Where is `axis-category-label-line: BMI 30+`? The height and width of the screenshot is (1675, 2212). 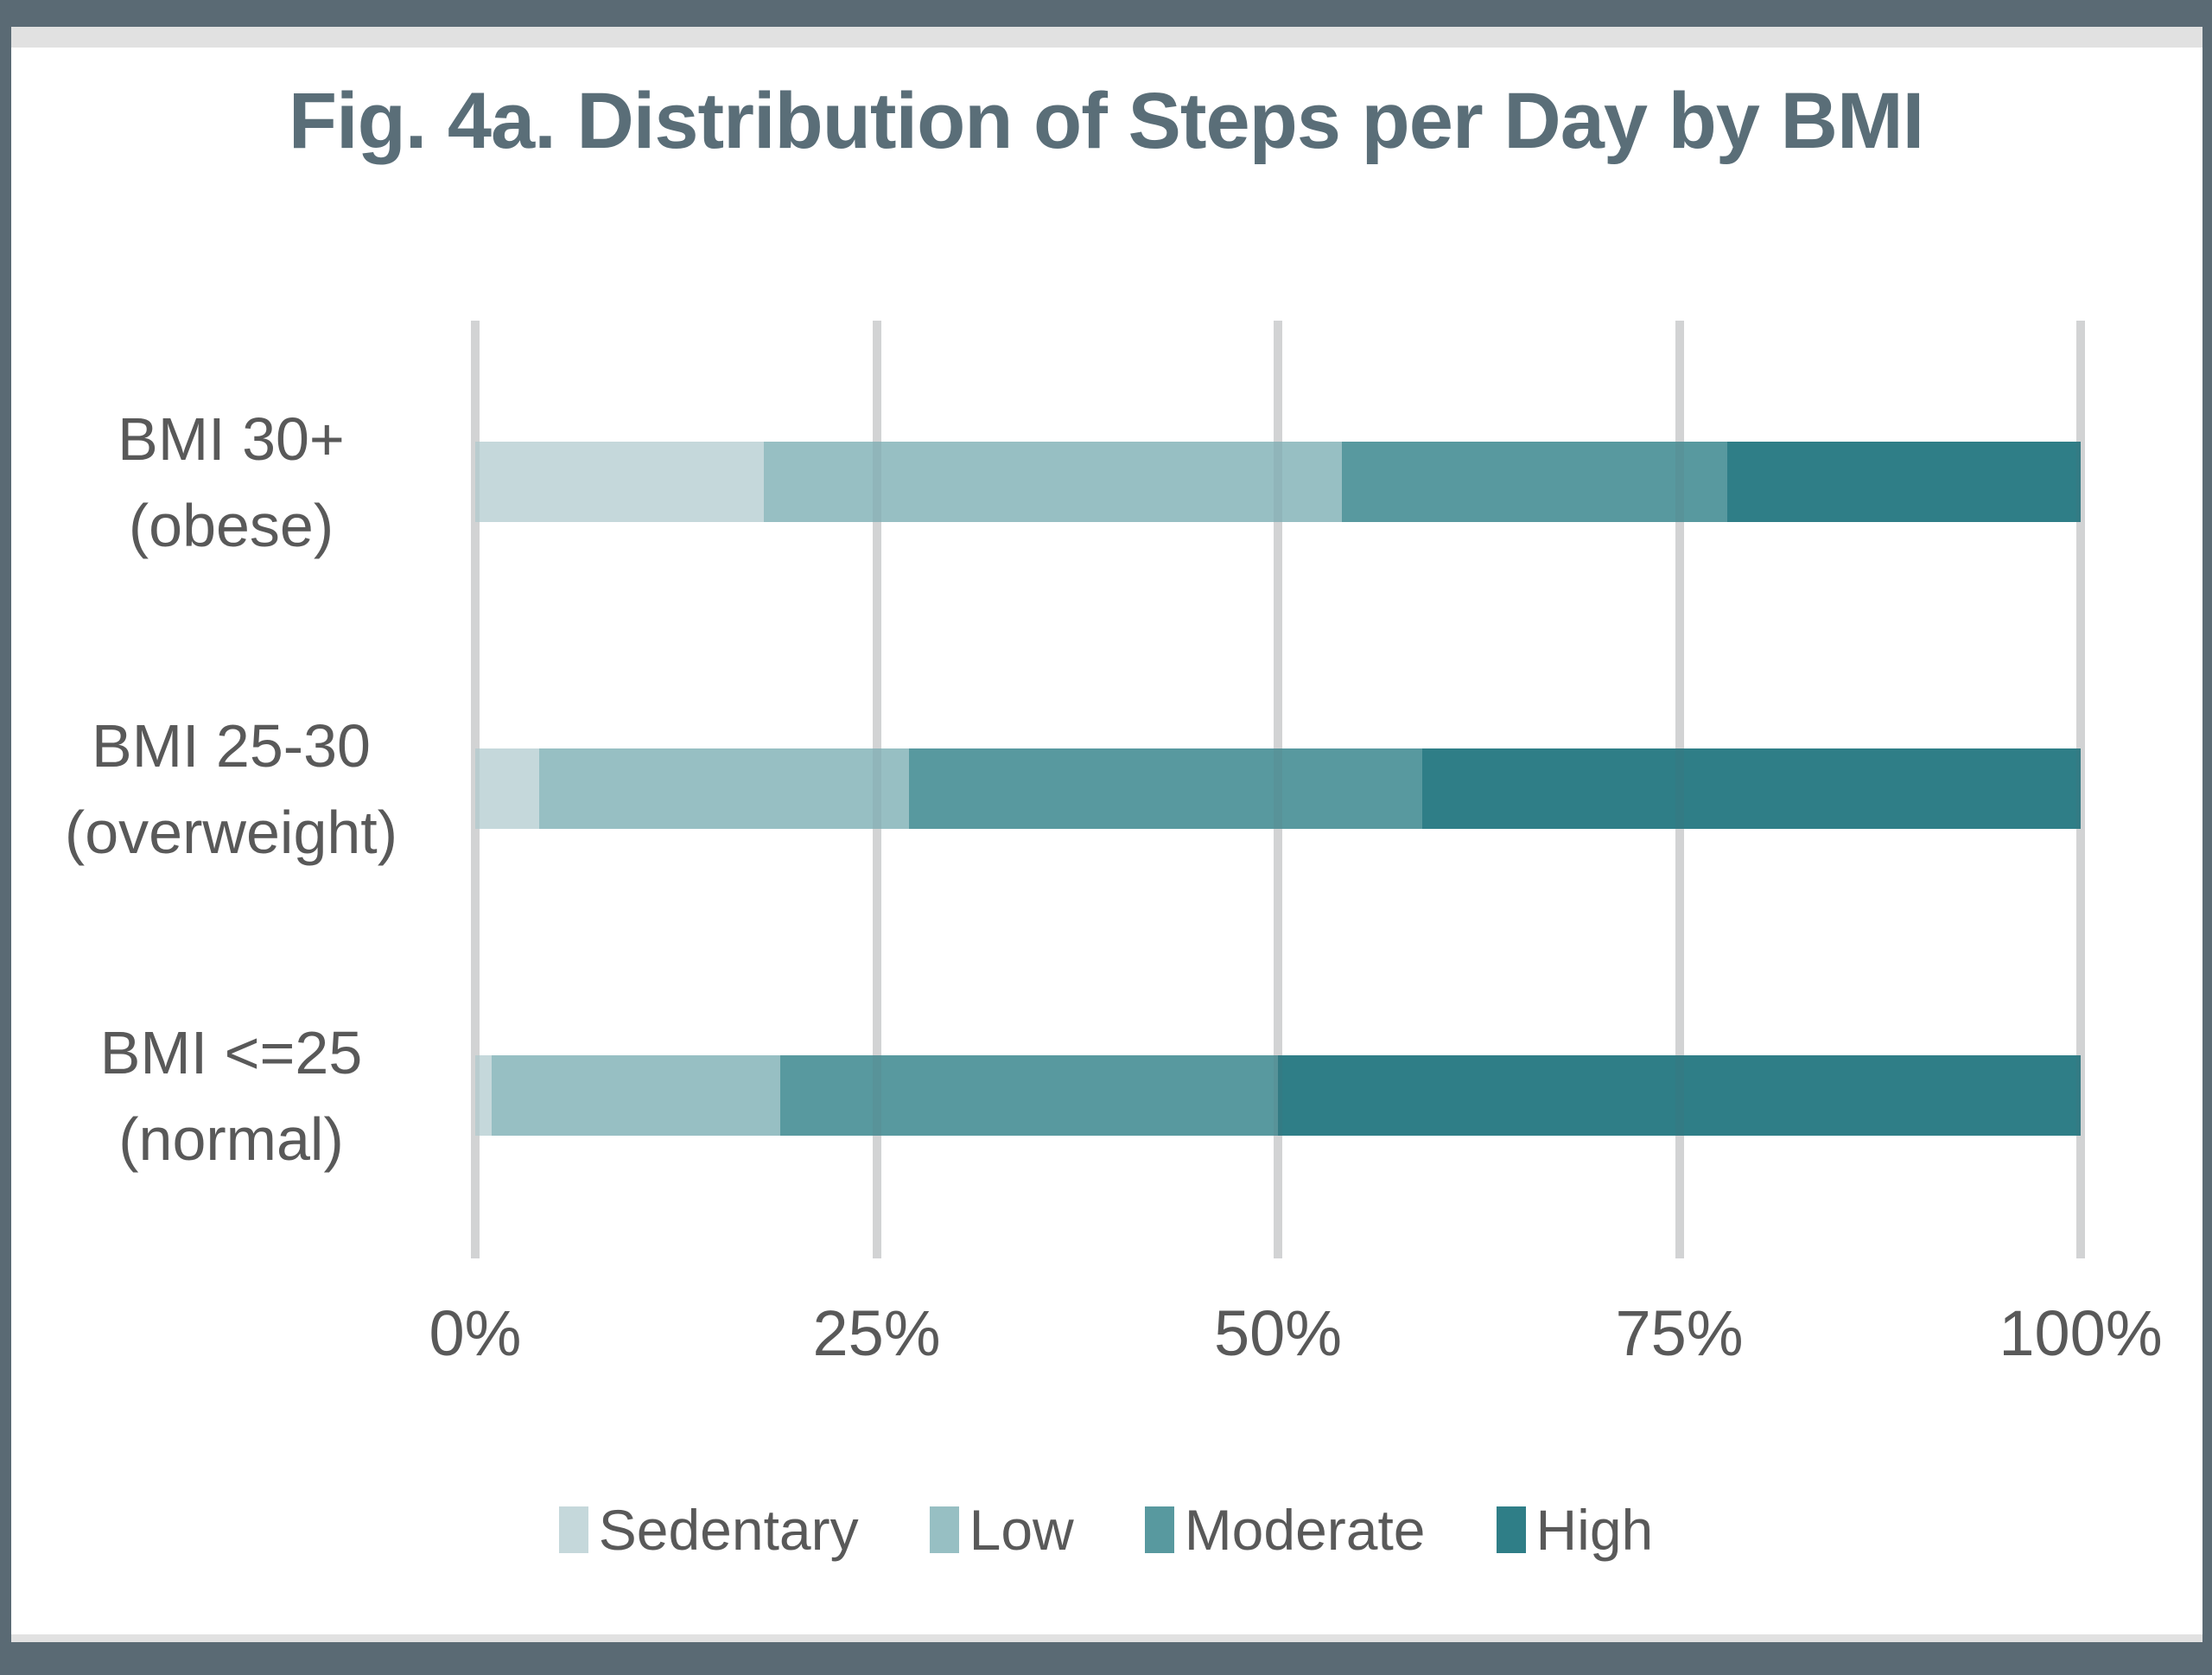
axis-category-label-line: BMI 30+ is located at coordinates (232, 438).